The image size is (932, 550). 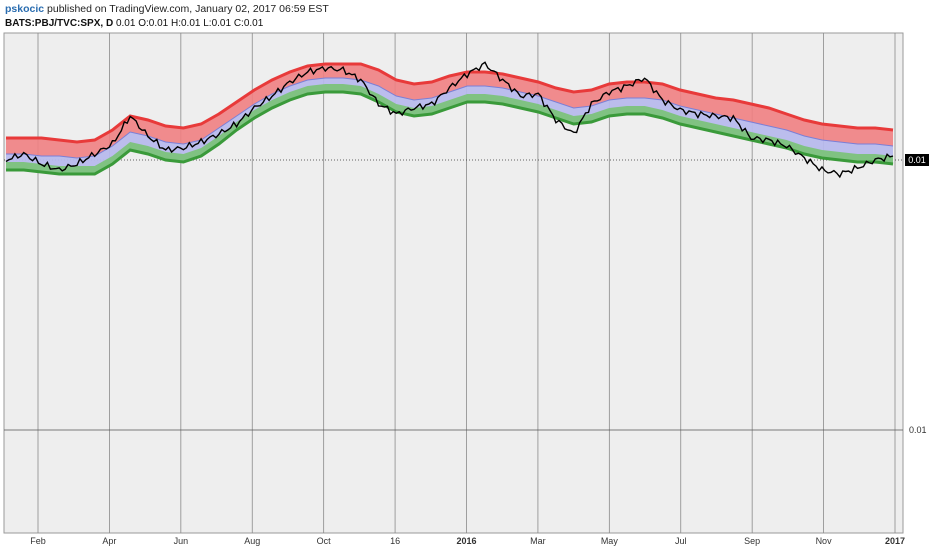 I want to click on x-tick-label: Jun, so click(x=181, y=541).